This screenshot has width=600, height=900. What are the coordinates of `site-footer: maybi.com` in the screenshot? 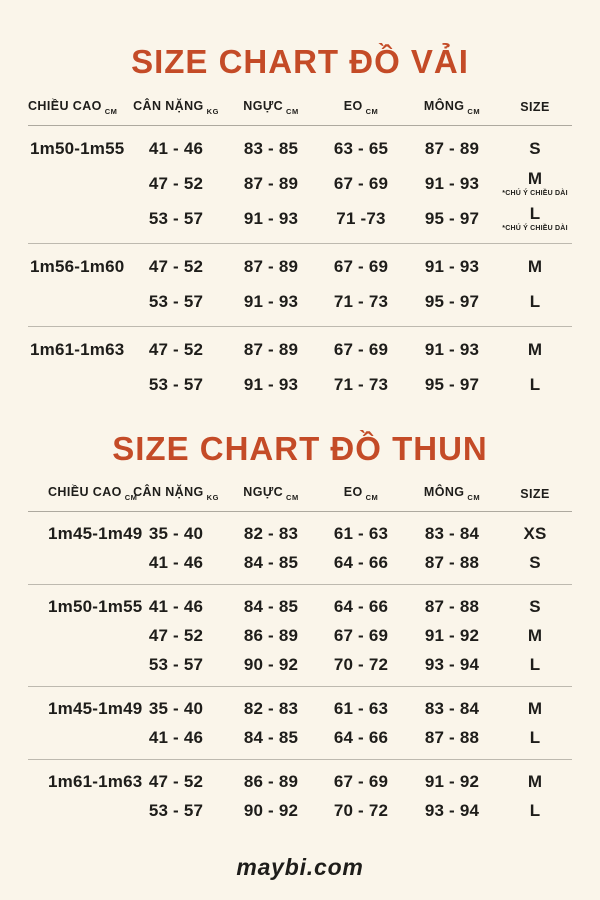 It's located at (300, 867).